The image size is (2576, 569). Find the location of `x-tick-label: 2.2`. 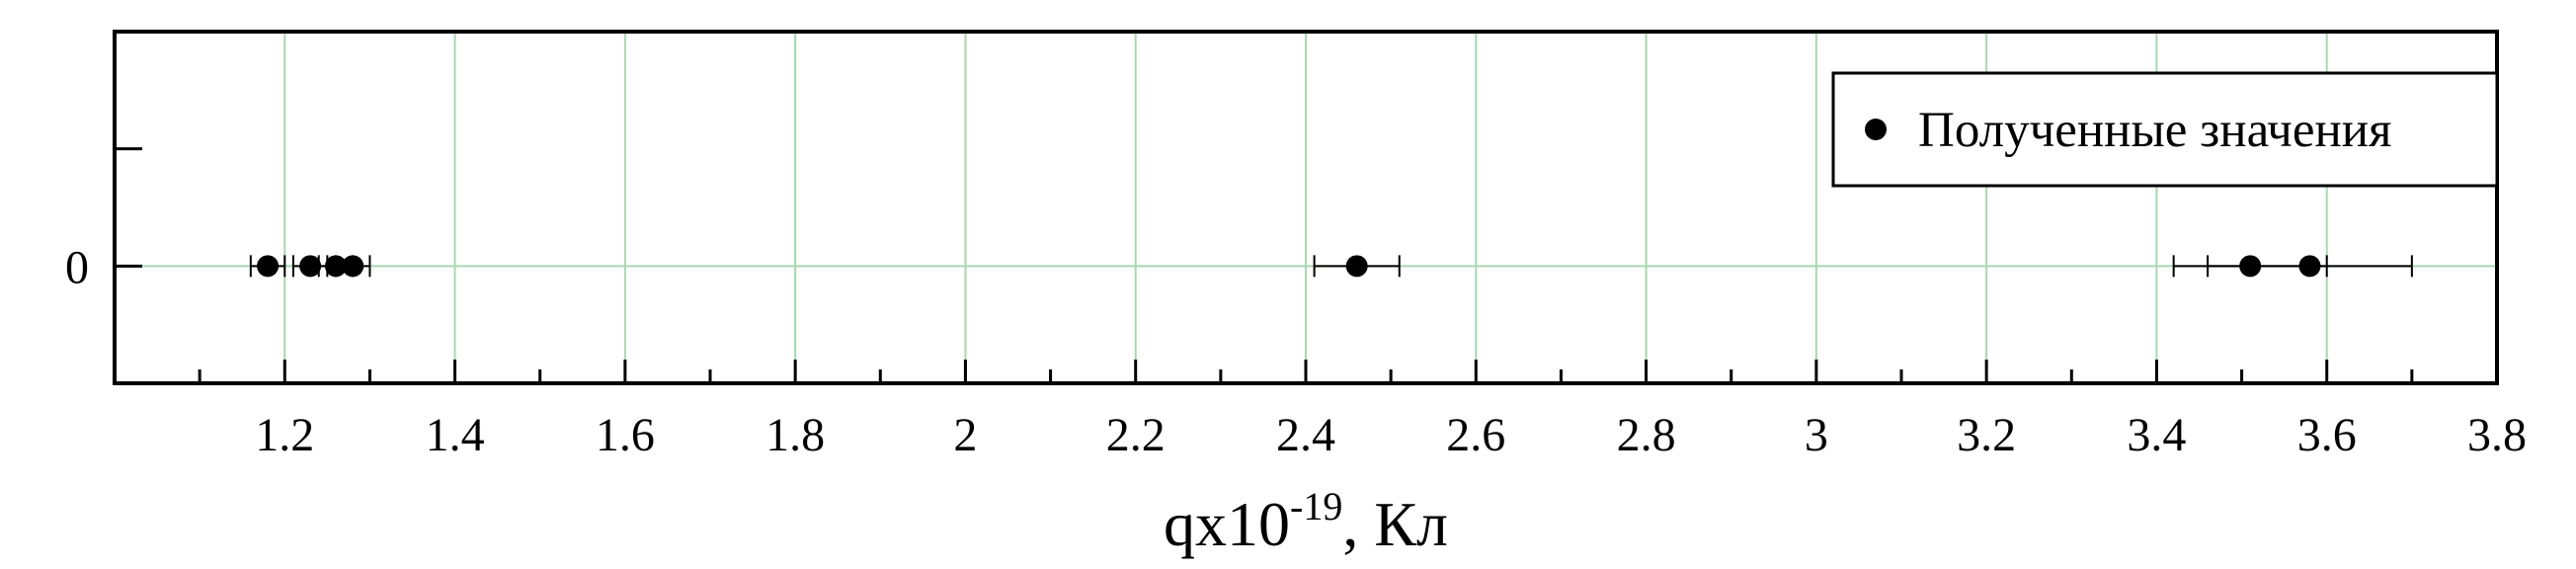

x-tick-label: 2.2 is located at coordinates (1136, 435).